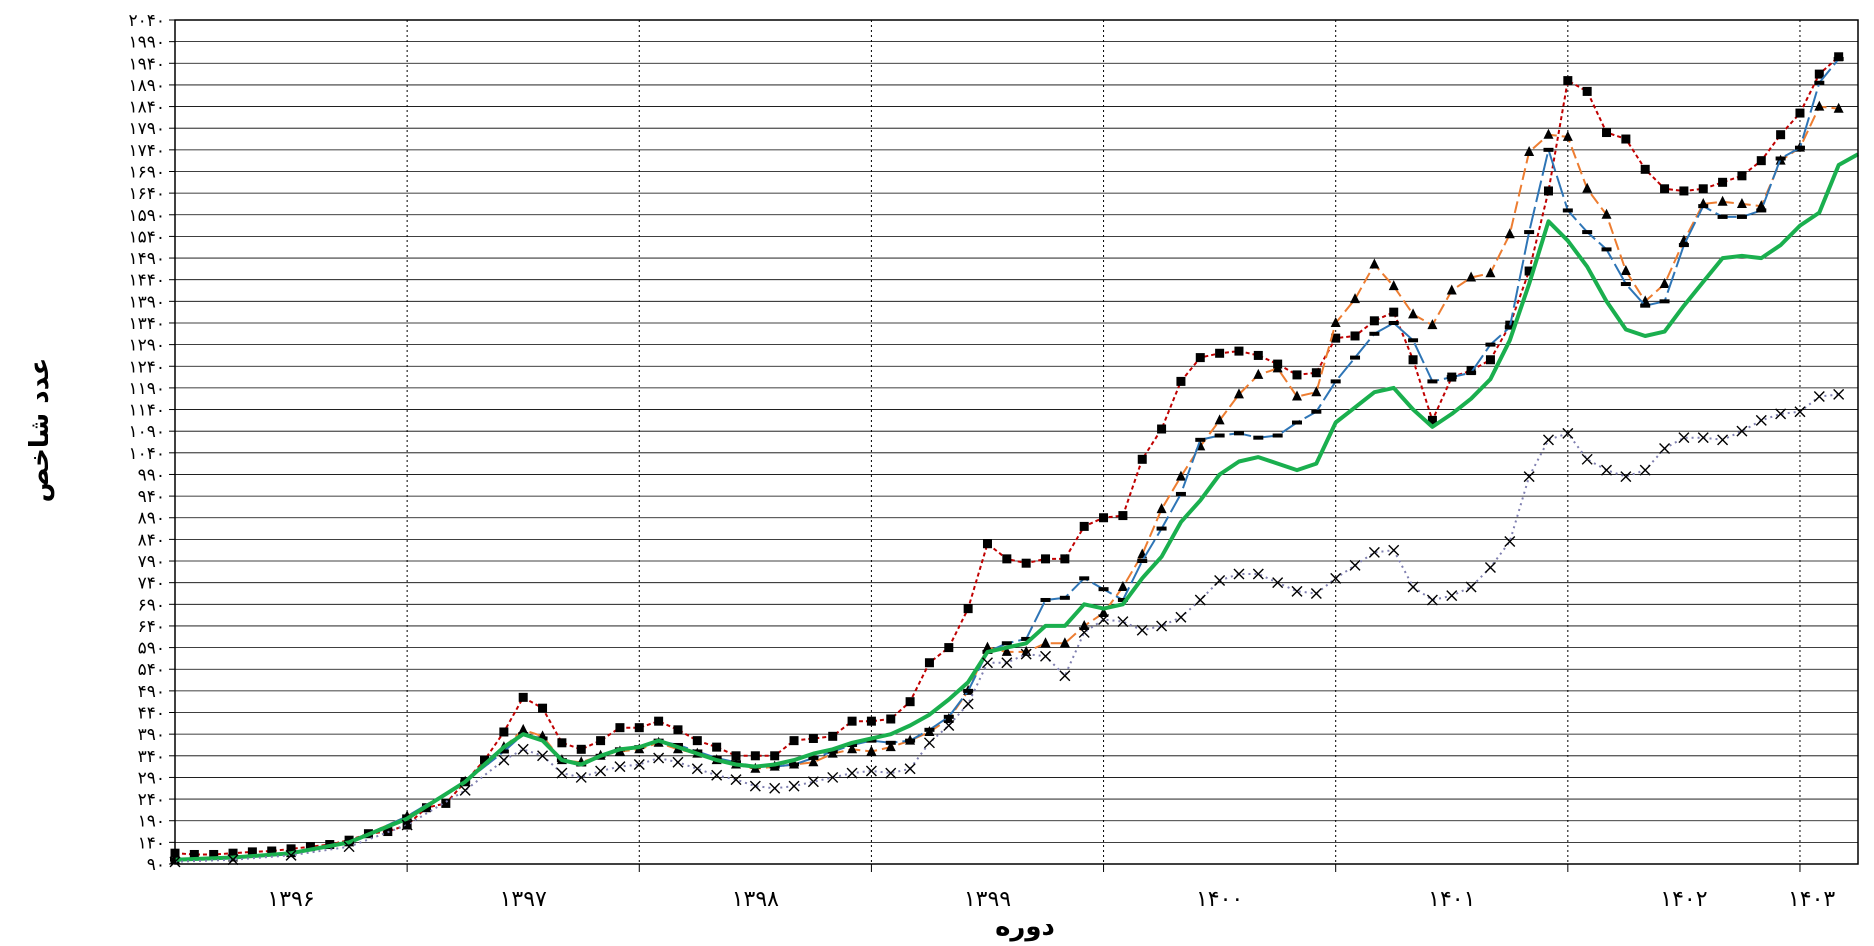 The image size is (1874, 946). I want to click on y-tick-label: ۱۳۴۰, so click(146, 324).